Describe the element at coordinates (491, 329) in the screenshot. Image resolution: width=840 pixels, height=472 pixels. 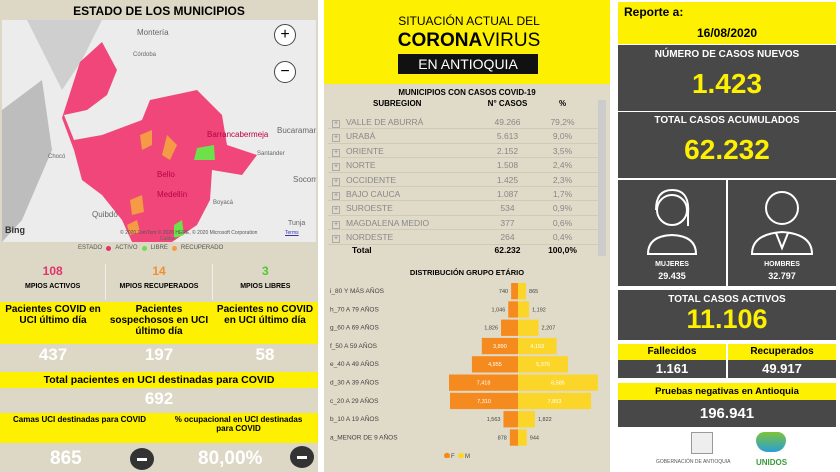
I see `data-label-f: 1,826` at that location.